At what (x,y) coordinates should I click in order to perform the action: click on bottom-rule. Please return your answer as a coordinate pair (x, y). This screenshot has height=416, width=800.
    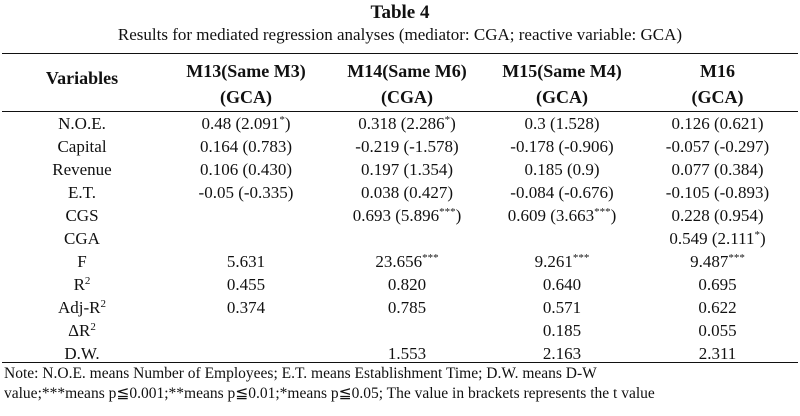
    Looking at the image, I should click on (400, 362).